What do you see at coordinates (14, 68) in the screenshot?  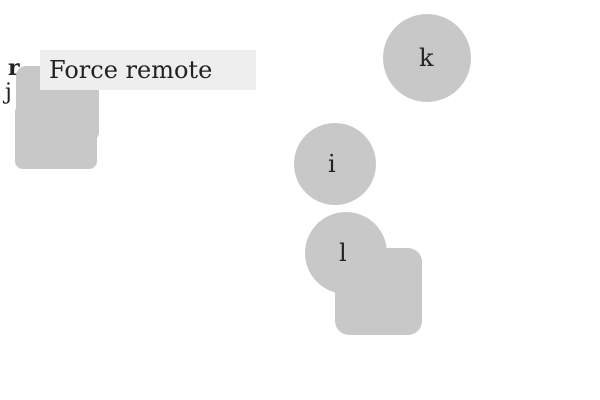 I see `label-fragment-r: r` at bounding box center [14, 68].